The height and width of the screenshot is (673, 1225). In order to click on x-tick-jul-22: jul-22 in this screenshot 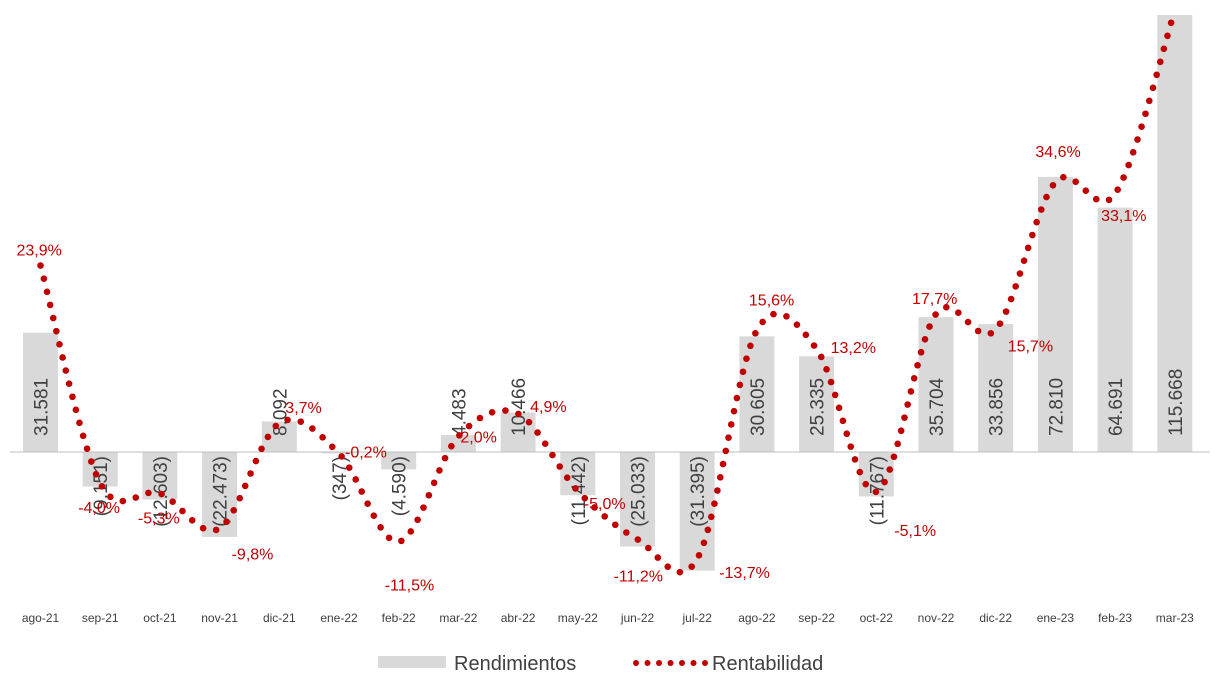, I will do `click(697, 618)`.